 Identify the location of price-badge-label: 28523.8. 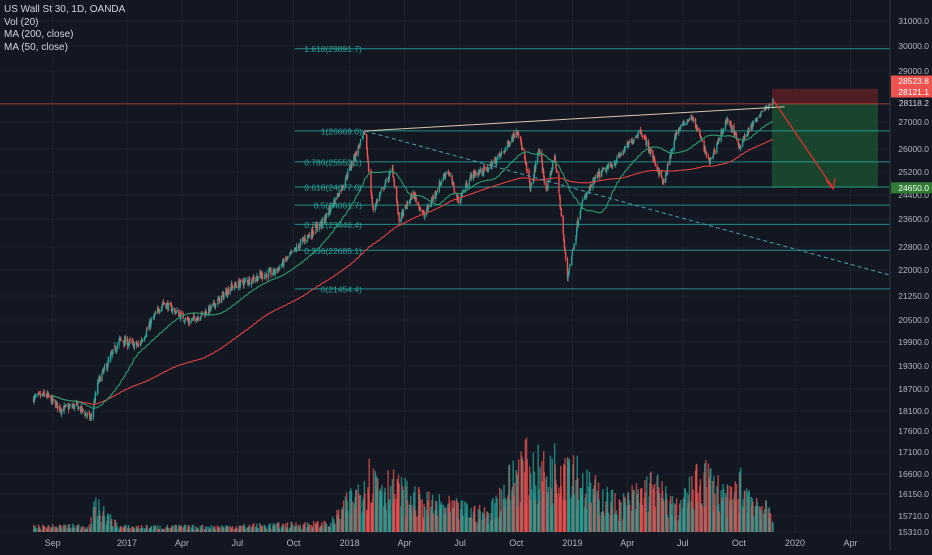
(913, 81).